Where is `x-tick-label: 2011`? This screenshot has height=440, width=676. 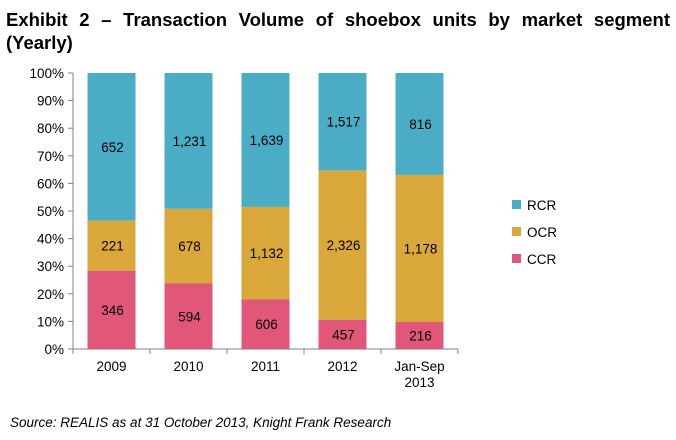 x-tick-label: 2011 is located at coordinates (265, 366).